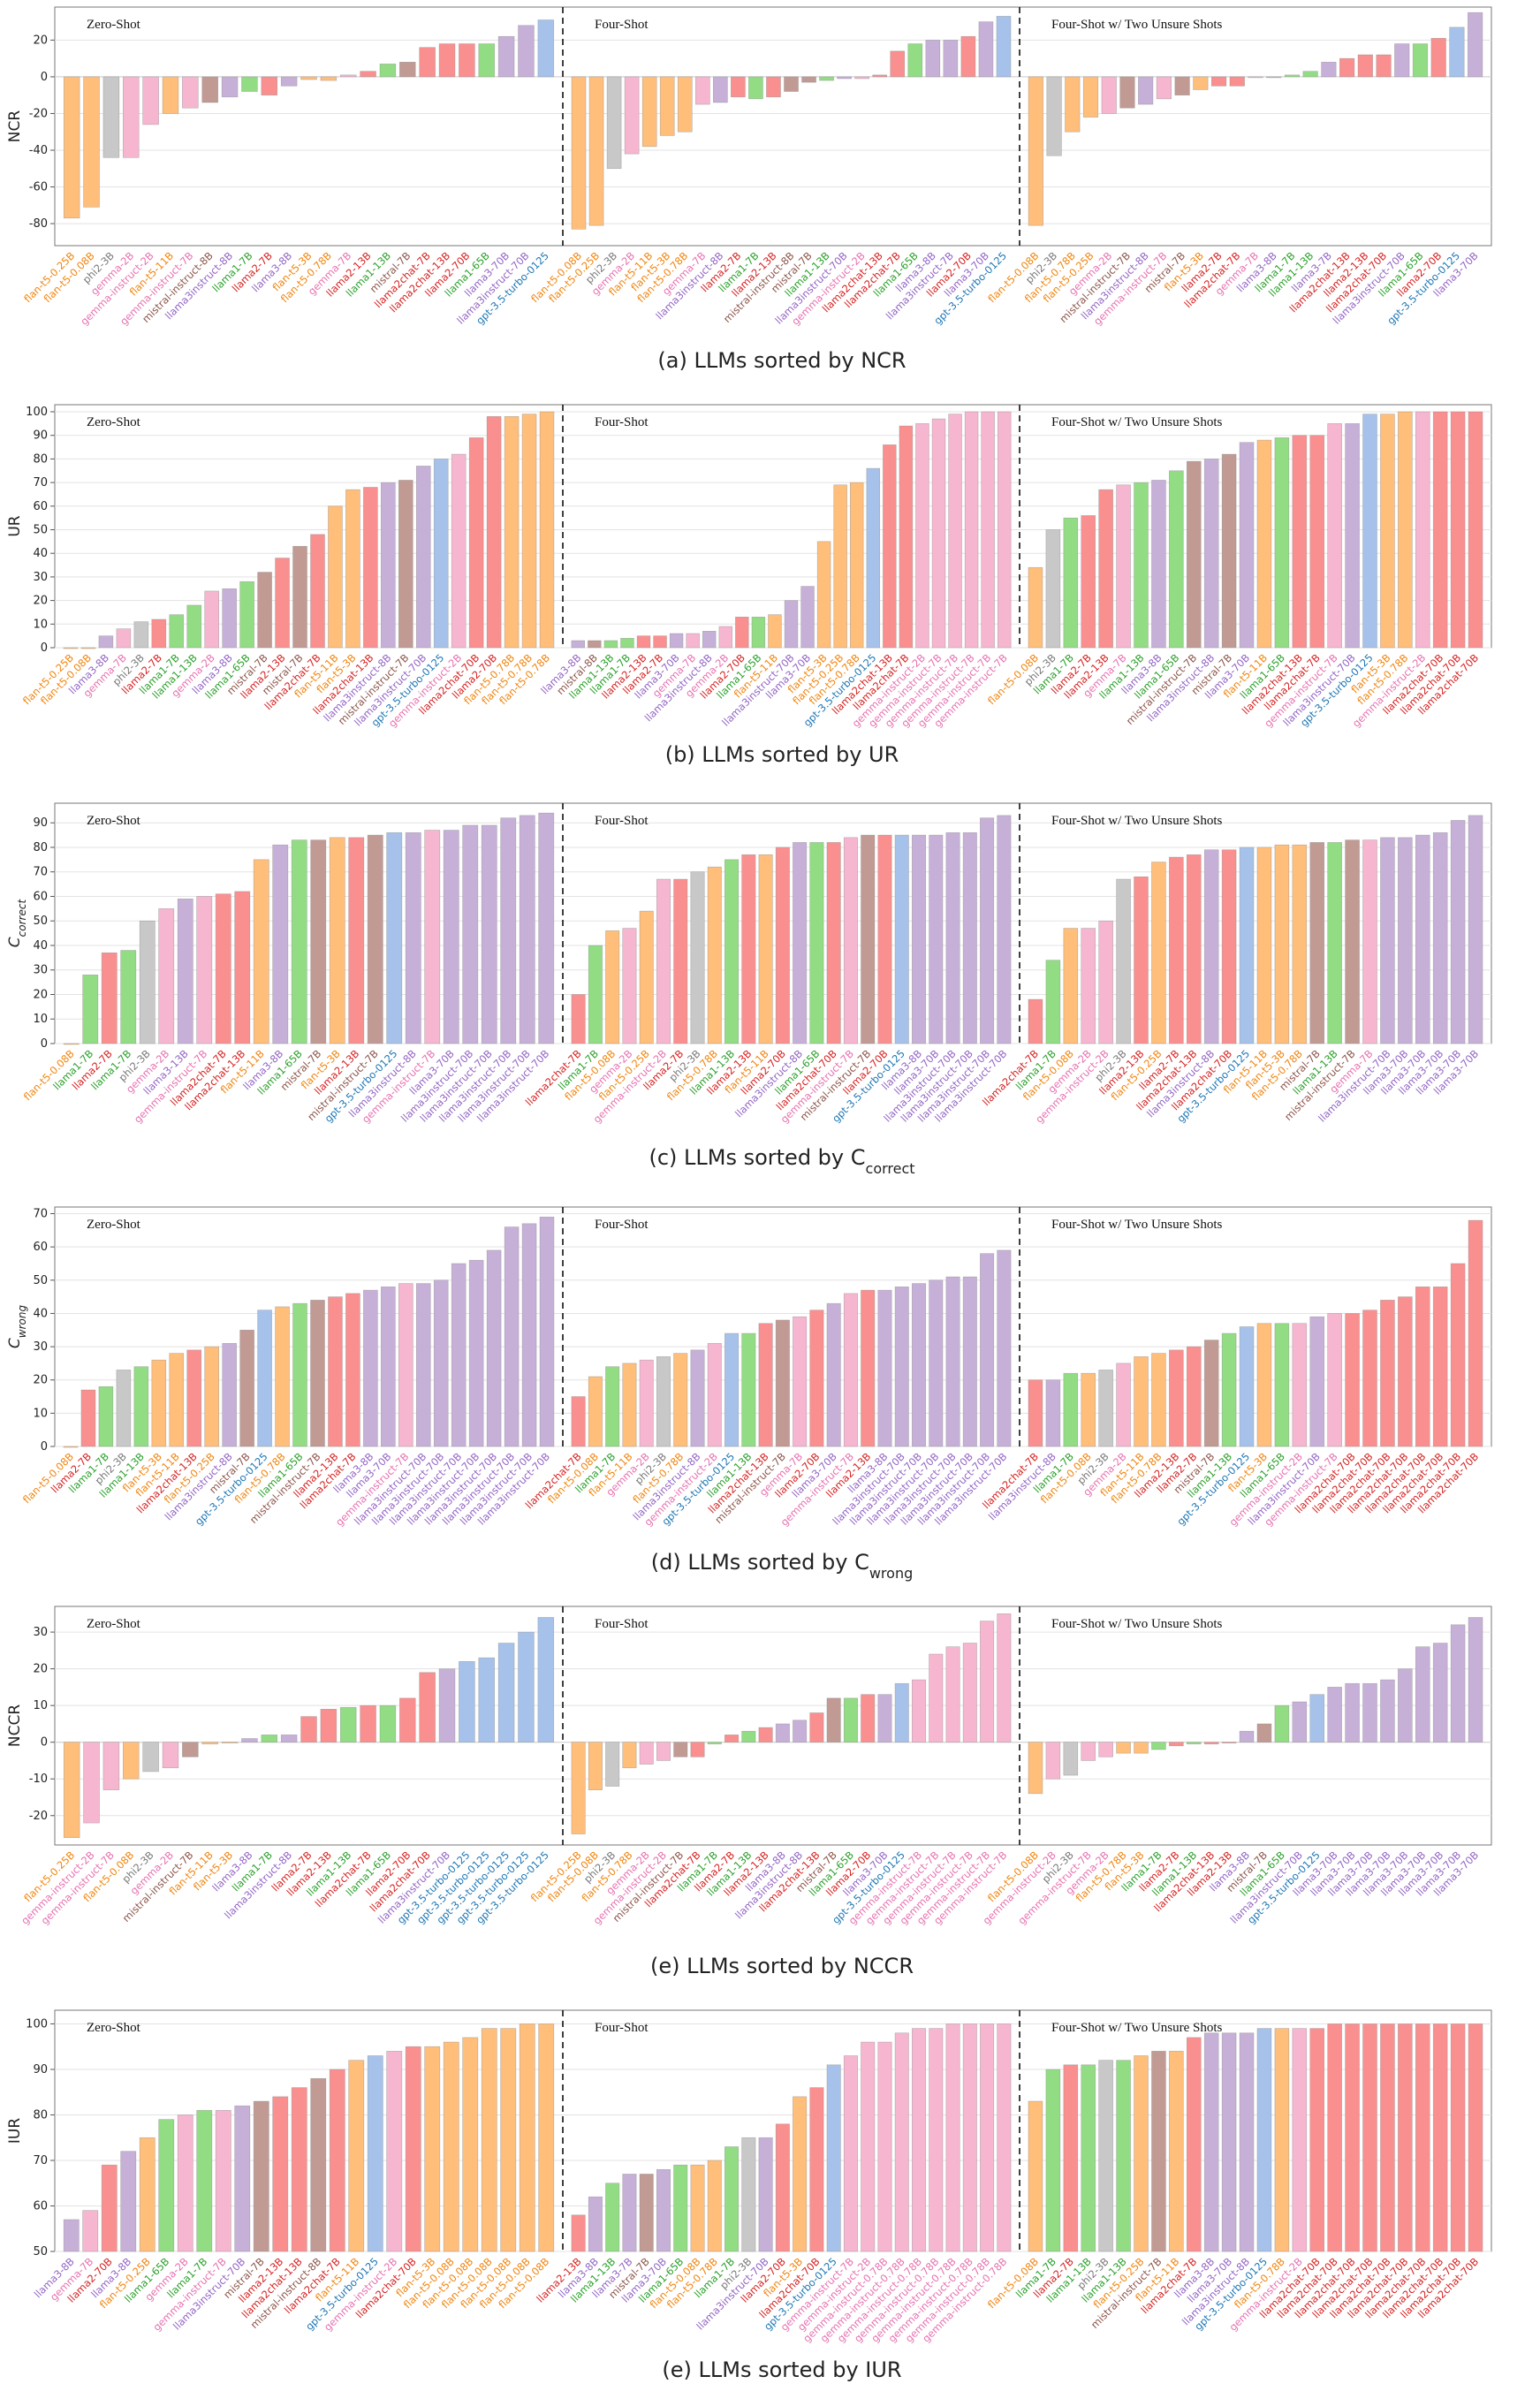 The image size is (1540, 2399). I want to click on bar-llama3-7B, so click(1329, 70).